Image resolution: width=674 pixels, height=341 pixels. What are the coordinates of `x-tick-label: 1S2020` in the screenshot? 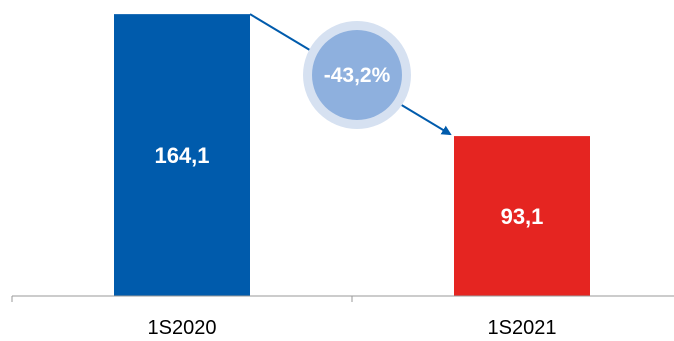 It's located at (182, 328).